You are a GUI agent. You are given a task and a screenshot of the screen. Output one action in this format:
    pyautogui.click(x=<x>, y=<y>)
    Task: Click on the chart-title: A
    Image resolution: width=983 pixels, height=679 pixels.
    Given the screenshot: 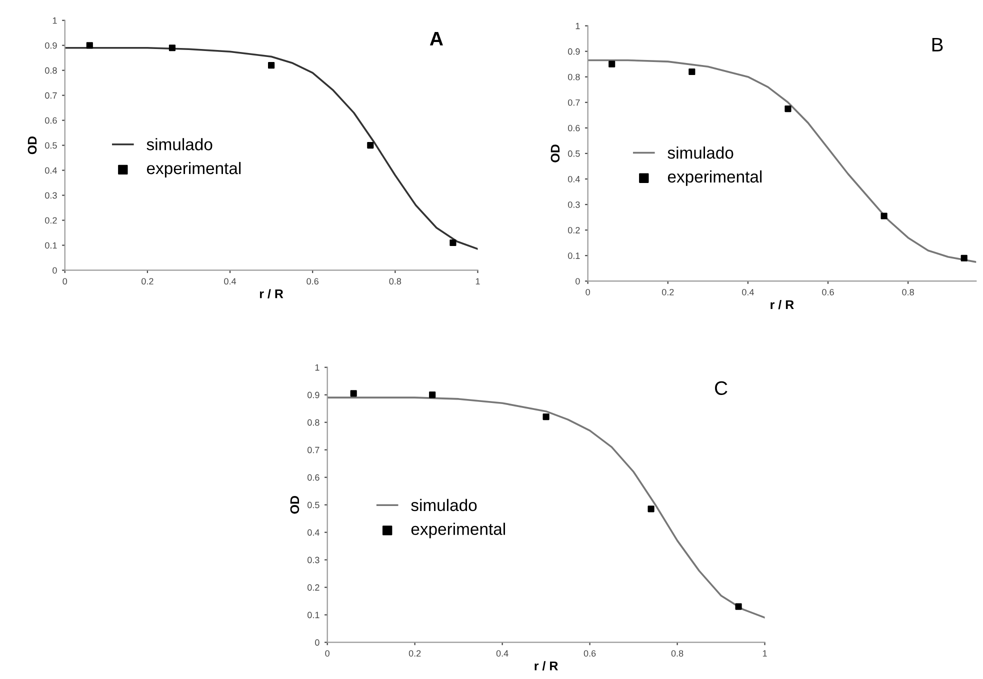 What is the action you would take?
    pyautogui.click(x=436, y=39)
    